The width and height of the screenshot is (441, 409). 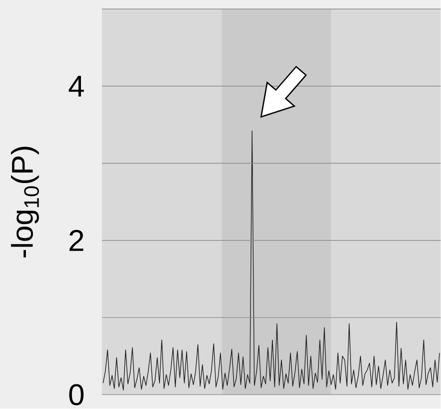 I want to click on y-tick-label: 2, so click(x=77, y=241).